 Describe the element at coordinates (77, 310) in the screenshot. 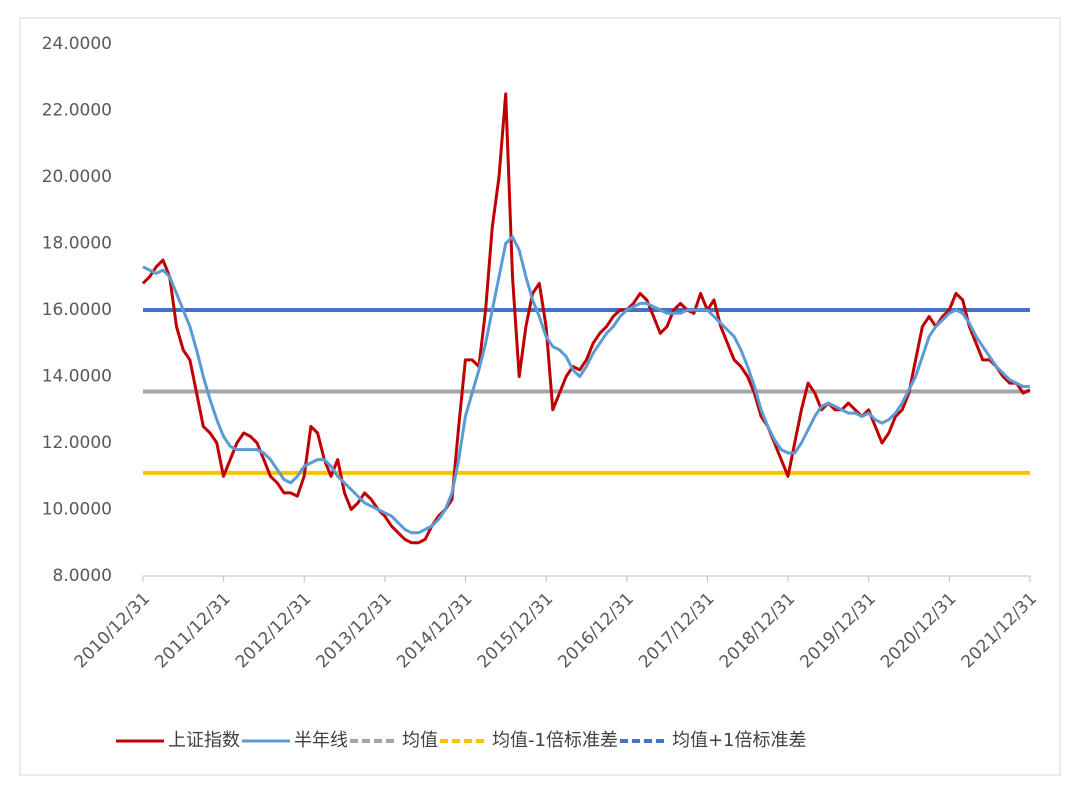

I see `y-tick-label: 16.0000` at that location.